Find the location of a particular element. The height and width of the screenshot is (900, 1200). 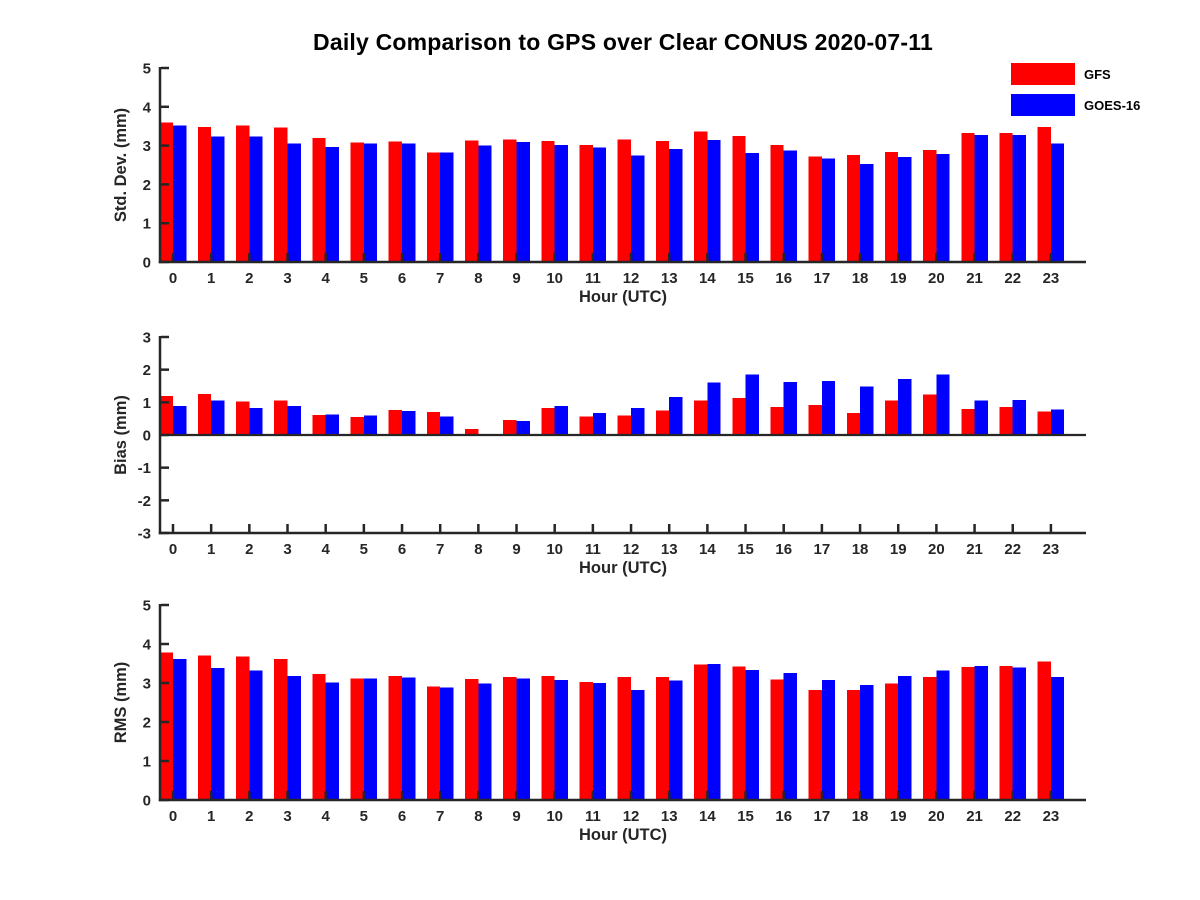

x-tick-label: 12 is located at coordinates (631, 278).